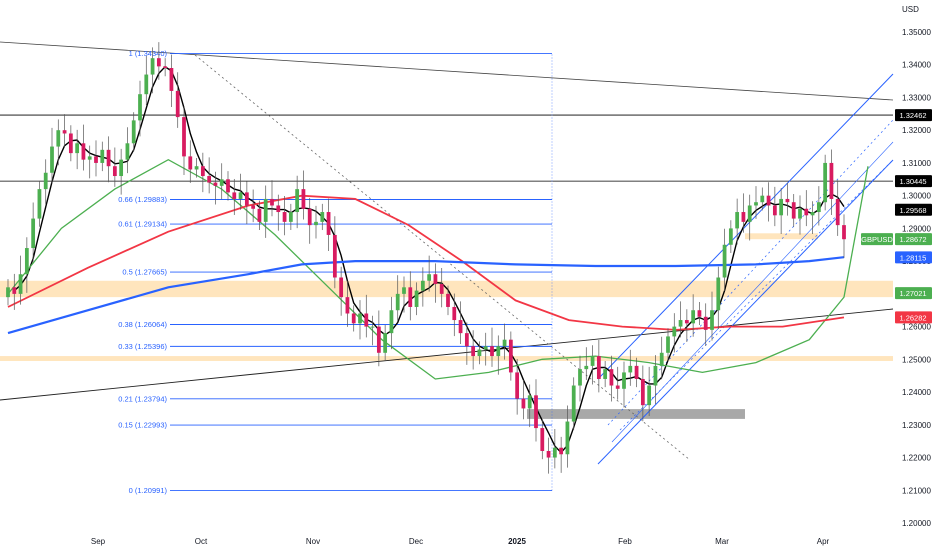  Describe the element at coordinates (913, 257) in the screenshot. I see `price-tag-label: 1.28115` at that location.